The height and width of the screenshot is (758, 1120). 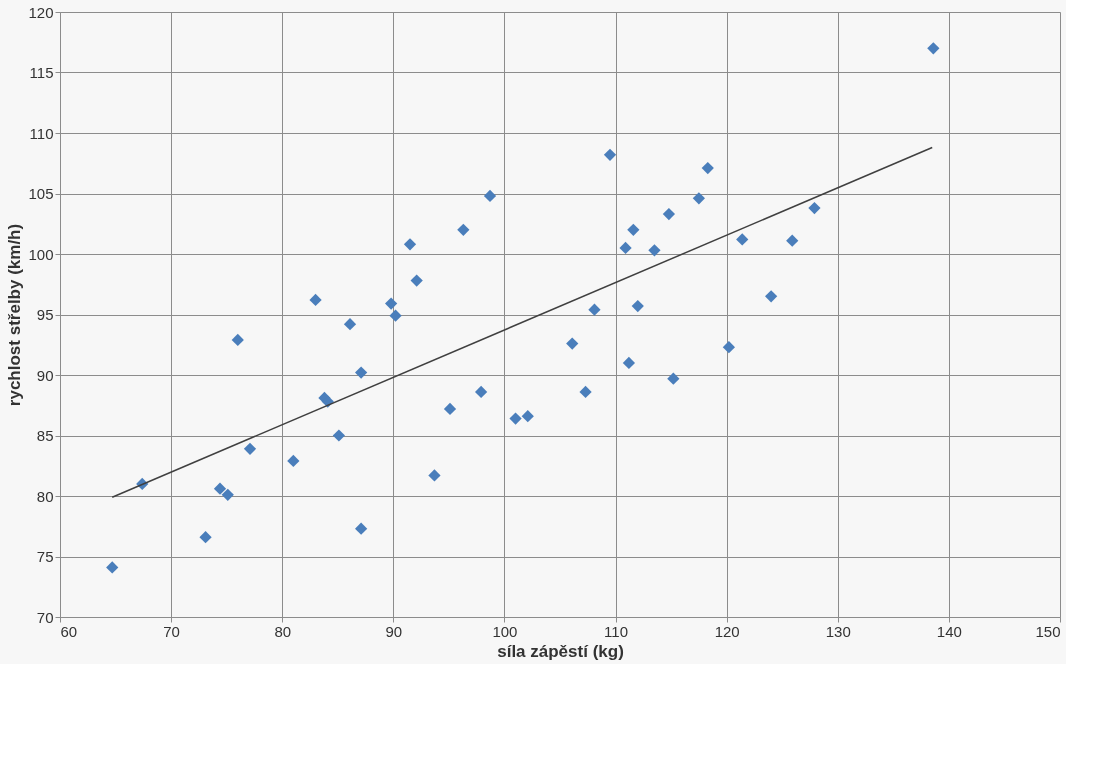 What do you see at coordinates (283, 631) in the screenshot?
I see `x-tick-label: 80` at bounding box center [283, 631].